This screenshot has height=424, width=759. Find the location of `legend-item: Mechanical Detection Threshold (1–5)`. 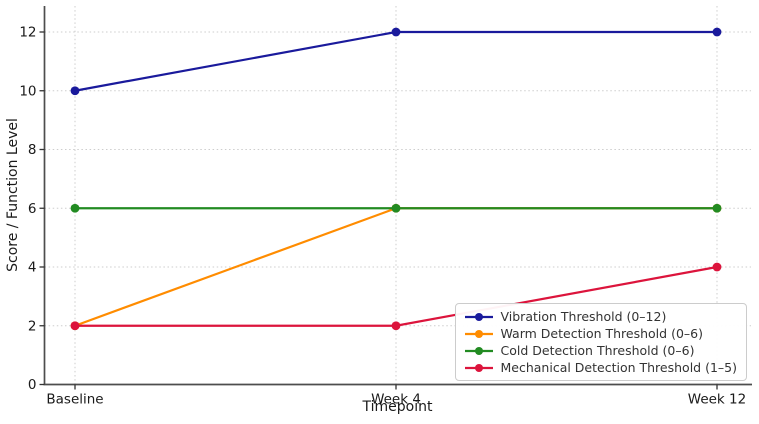

legend-item: Mechanical Detection Threshold (1–5) is located at coordinates (601, 367).